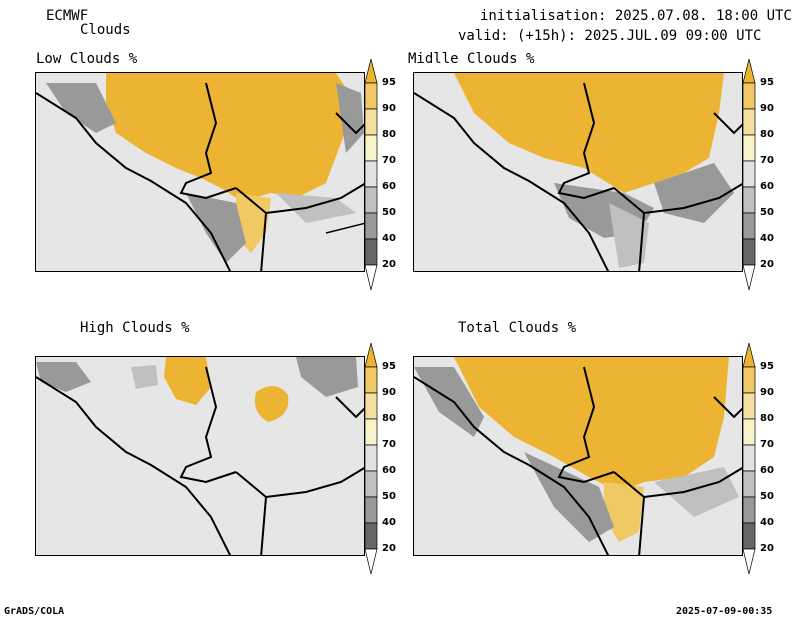 The width and height of the screenshot is (800, 620). I want to click on footer-software: GrADS/COLA, so click(34, 611).